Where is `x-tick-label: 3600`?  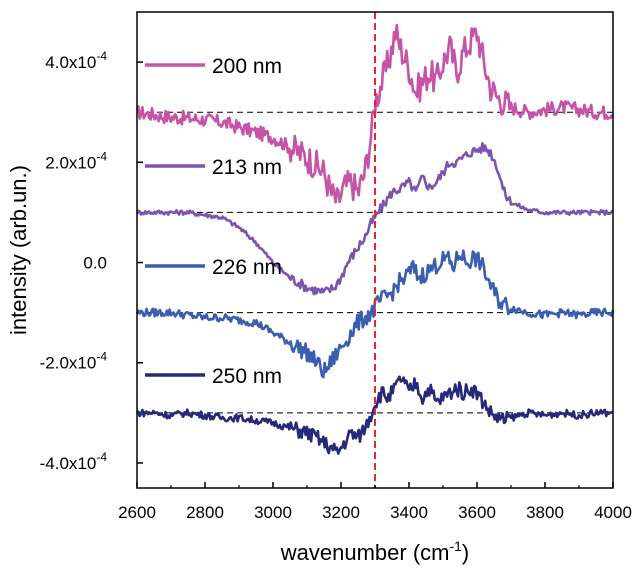 x-tick-label: 3600 is located at coordinates (477, 512).